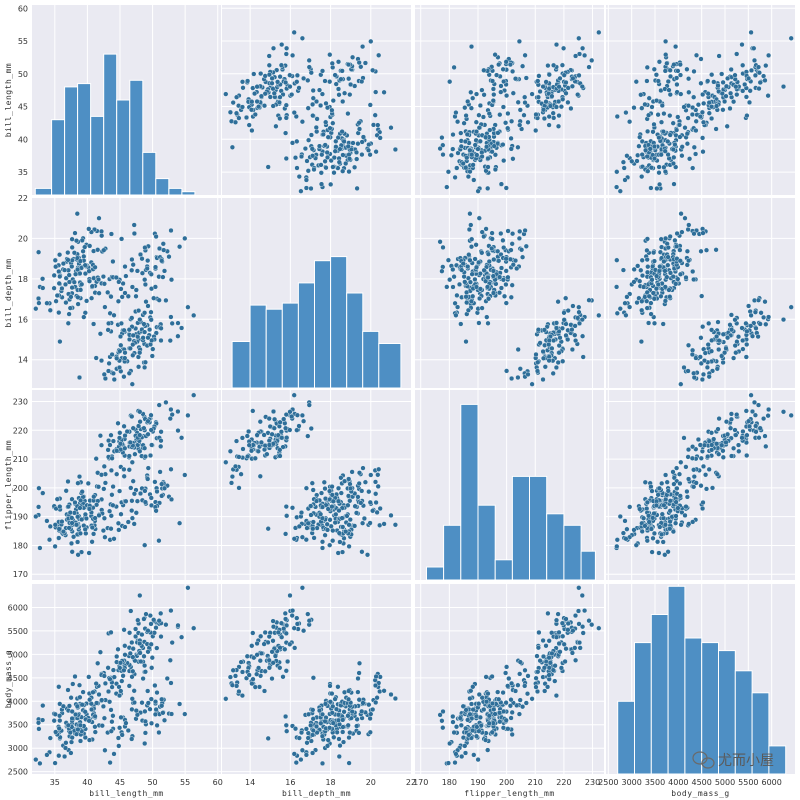 This screenshot has height=800, width=800. I want to click on x-axis-label: flipper_length_mm, so click(509, 793).